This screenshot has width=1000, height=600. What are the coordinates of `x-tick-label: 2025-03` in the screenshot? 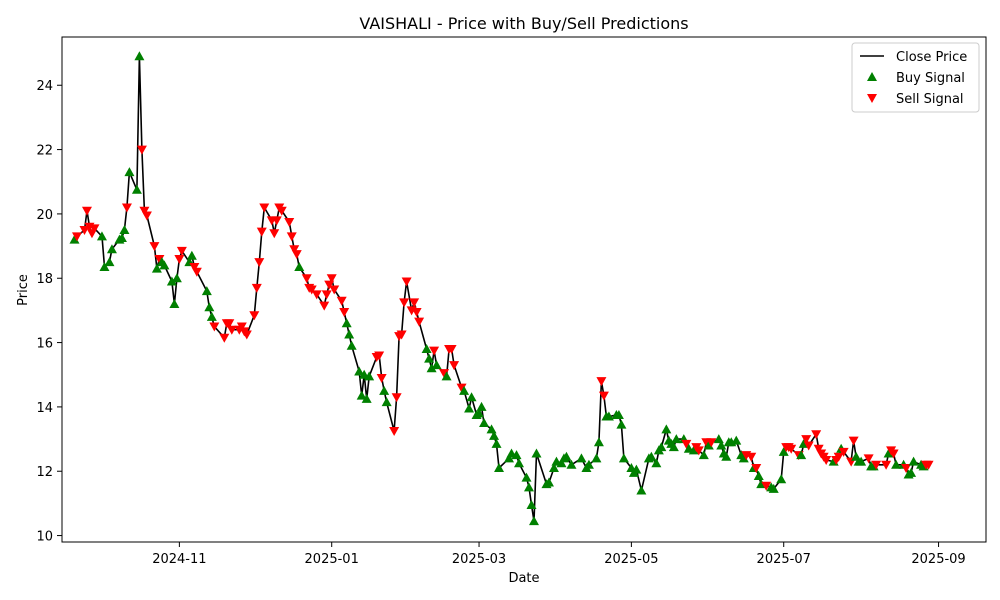 It's located at (479, 559).